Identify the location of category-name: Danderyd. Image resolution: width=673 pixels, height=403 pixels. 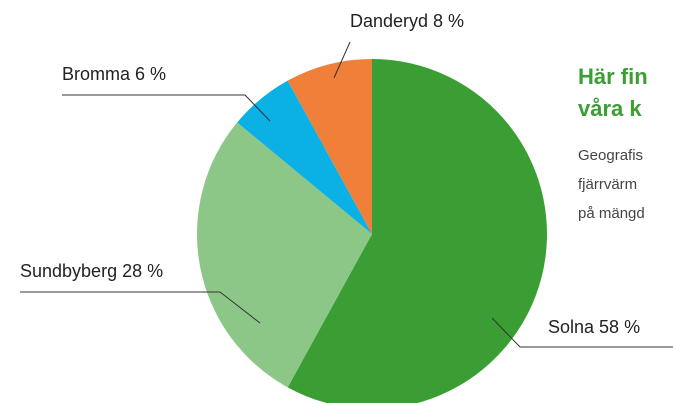
(389, 21).